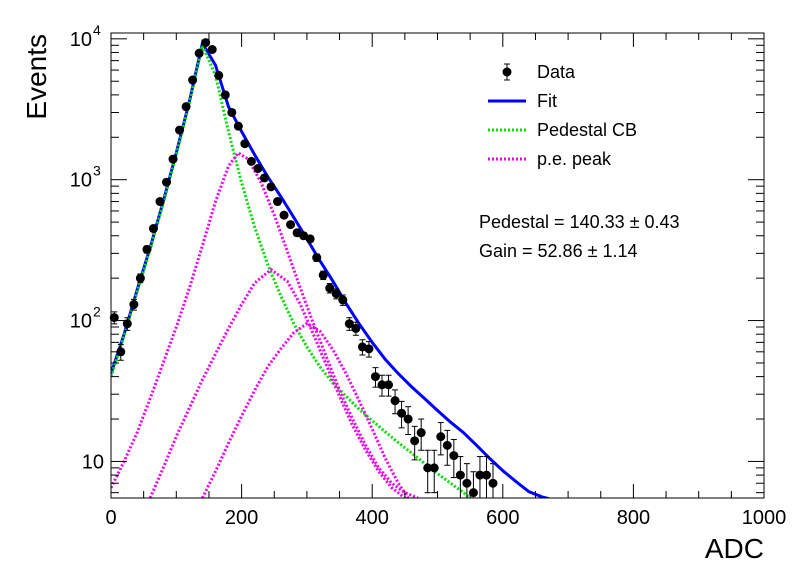 The image size is (796, 572). Describe the element at coordinates (241, 518) in the screenshot. I see `x-tick-label: 200` at that location.